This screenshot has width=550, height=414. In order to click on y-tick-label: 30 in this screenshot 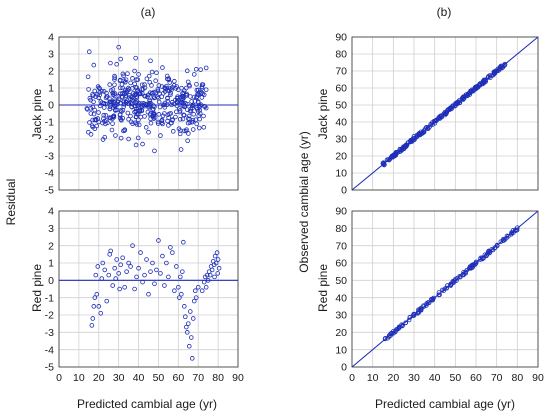, I will do `click(341, 140)`.